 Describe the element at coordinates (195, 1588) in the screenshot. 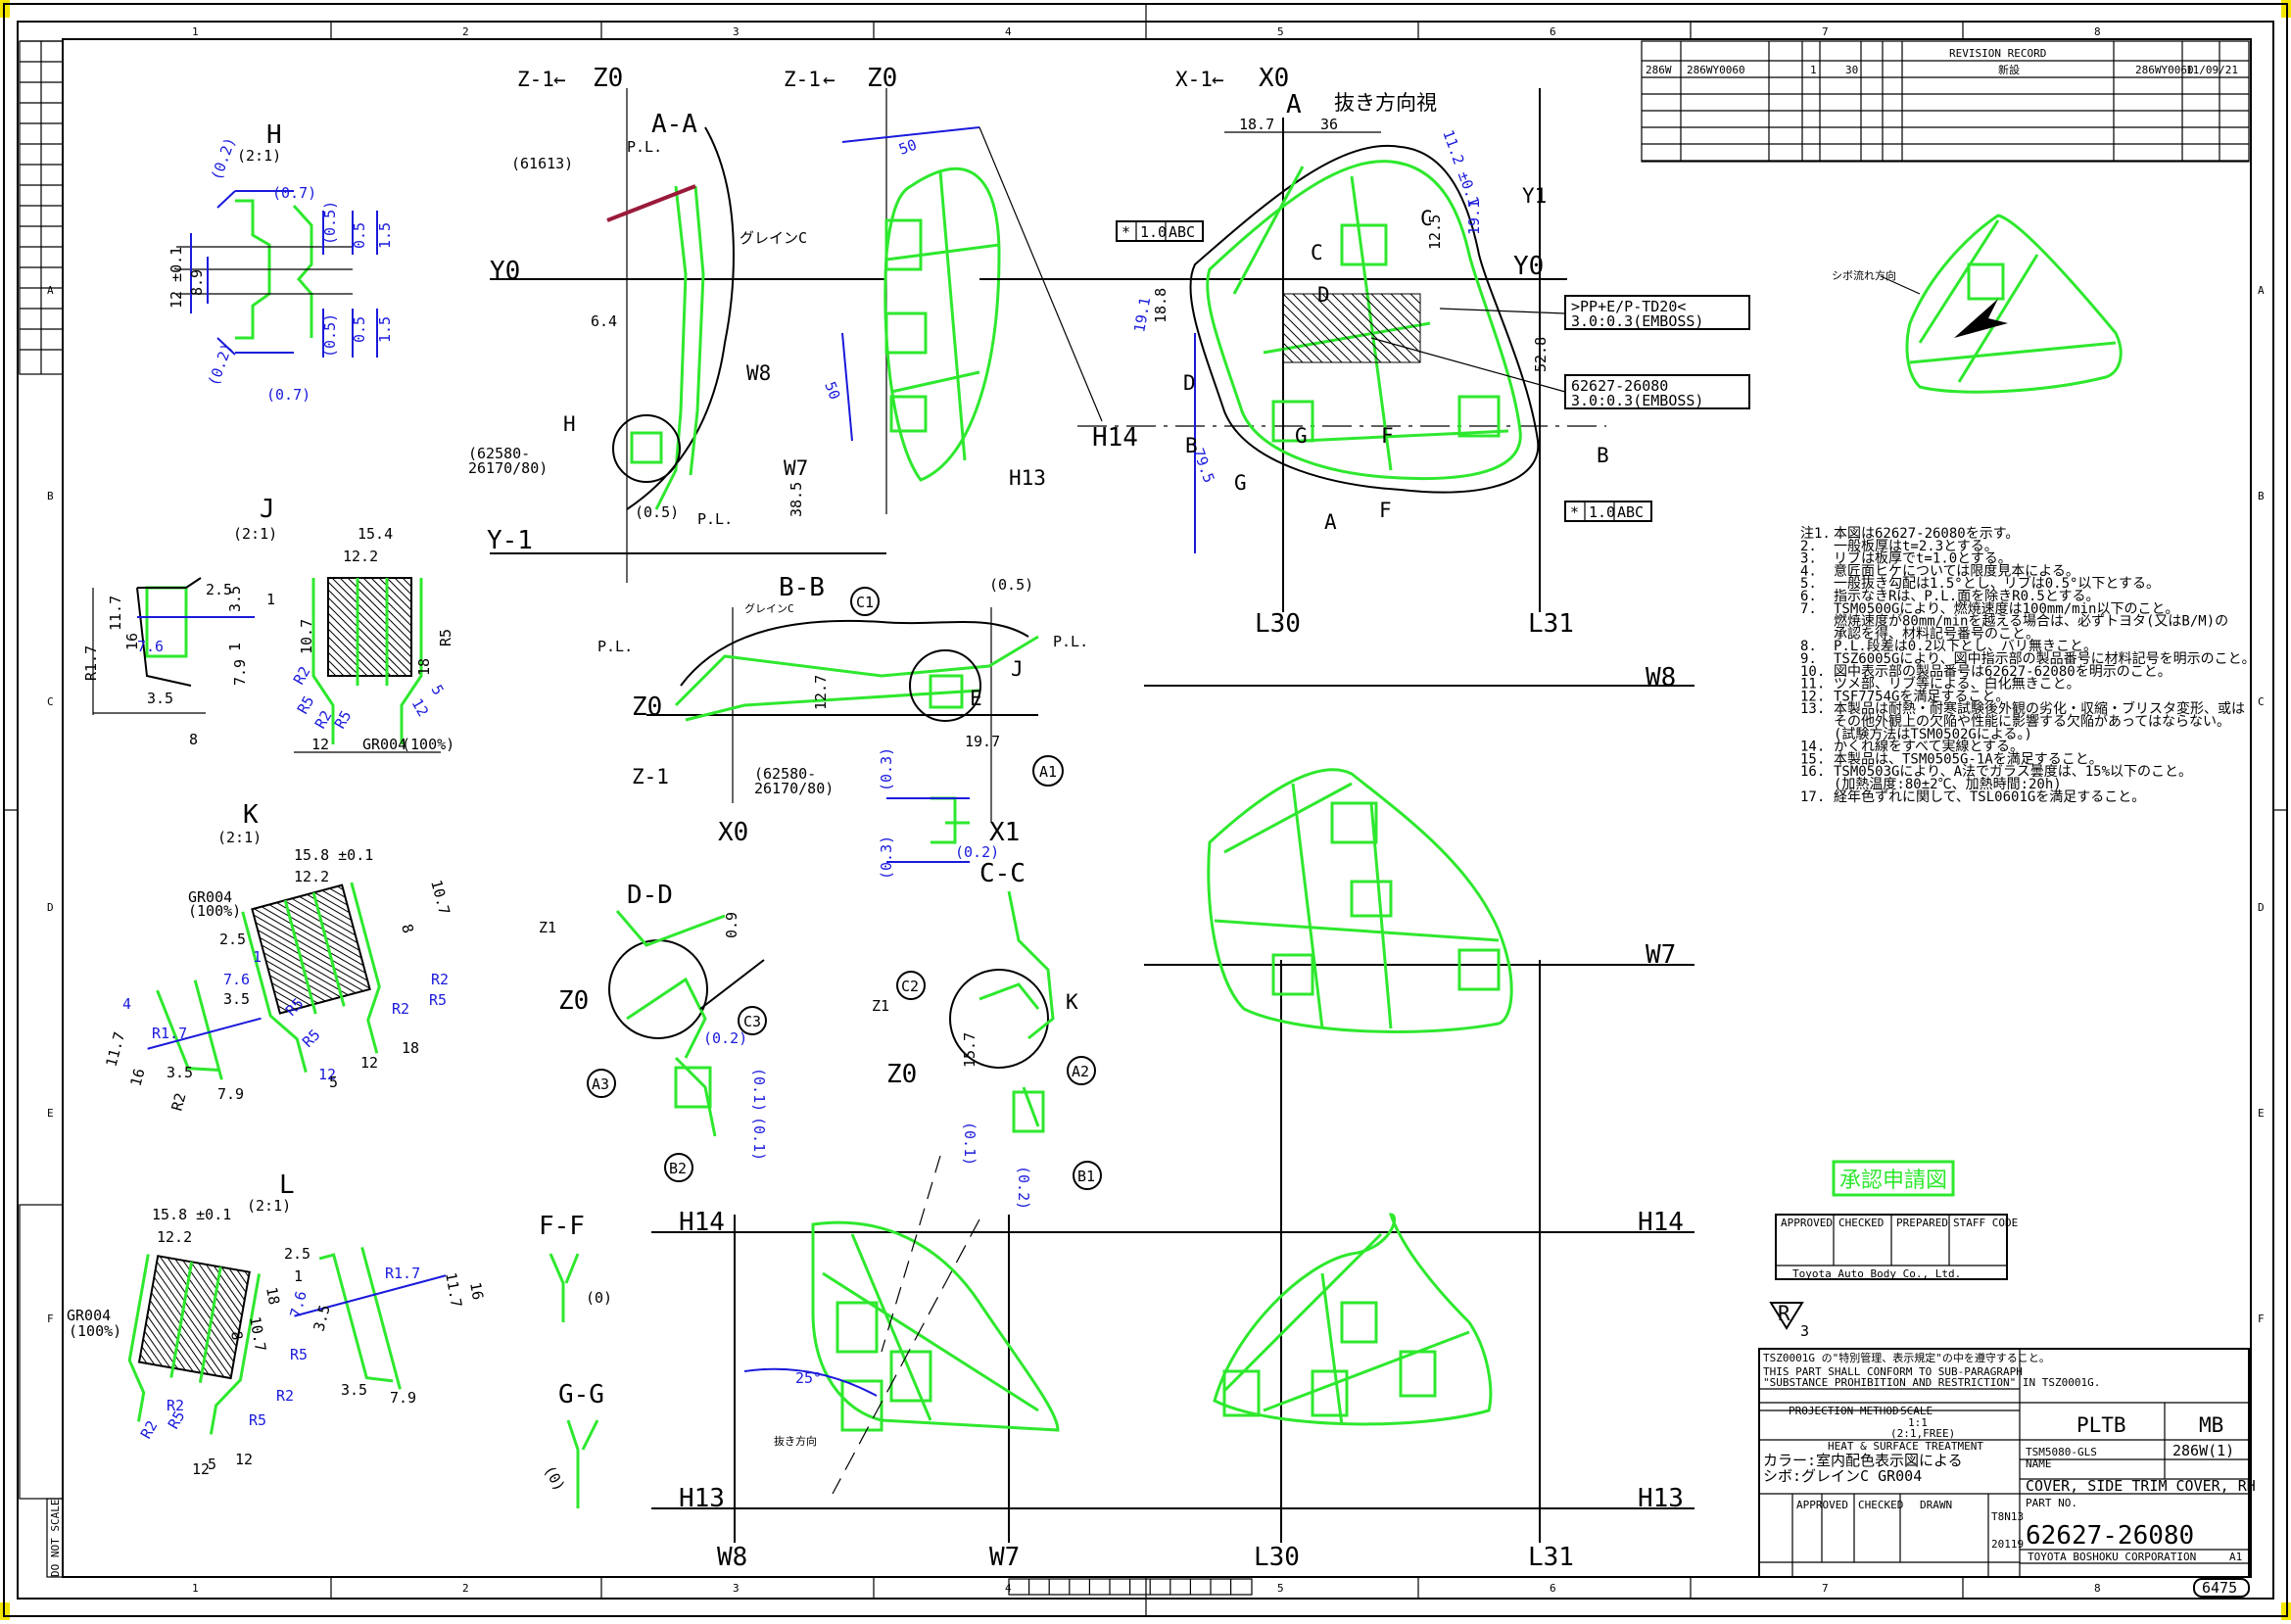

I see `zone-number-bottom: 1` at that location.